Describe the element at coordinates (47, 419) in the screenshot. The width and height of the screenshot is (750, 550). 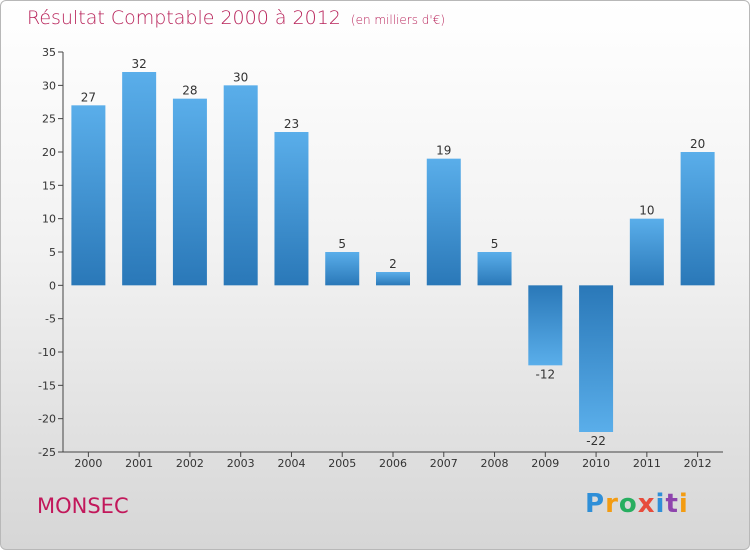
I see `y-tick-label: -20` at that location.